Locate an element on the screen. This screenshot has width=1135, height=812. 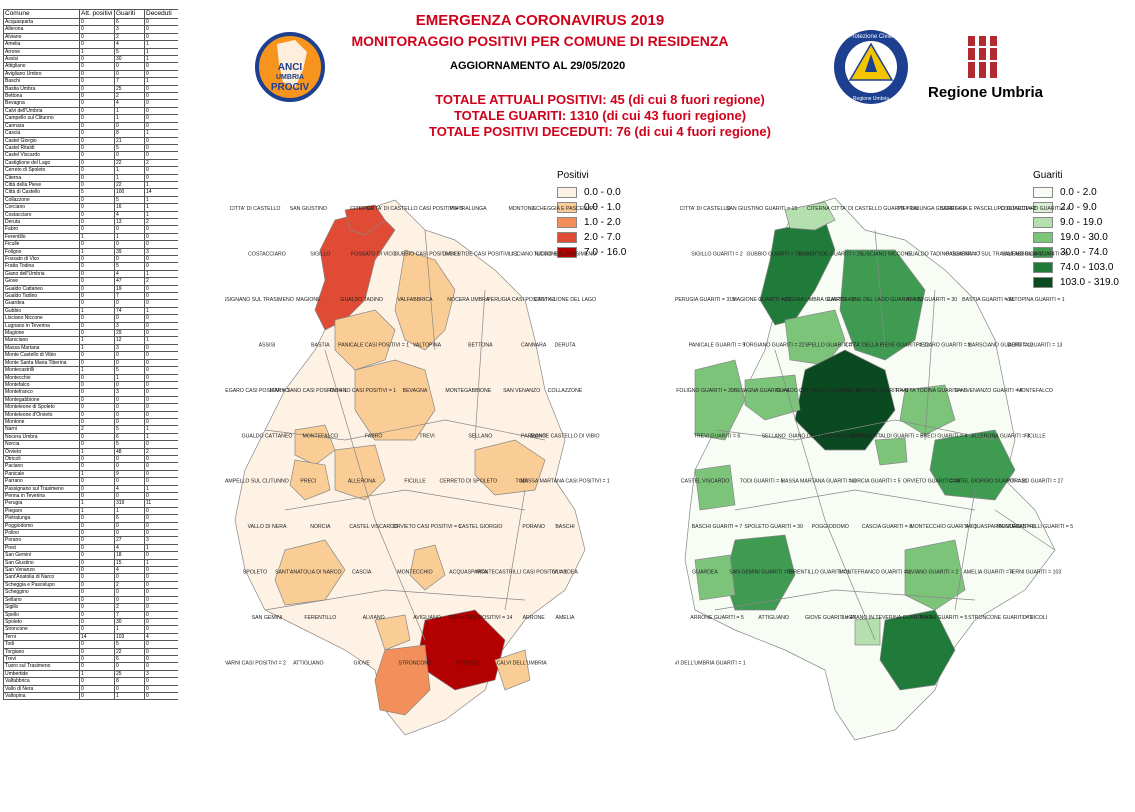
comune-label: GUALDO CATTANEO GUARITI = 19 is located at coordinates (818, 391).